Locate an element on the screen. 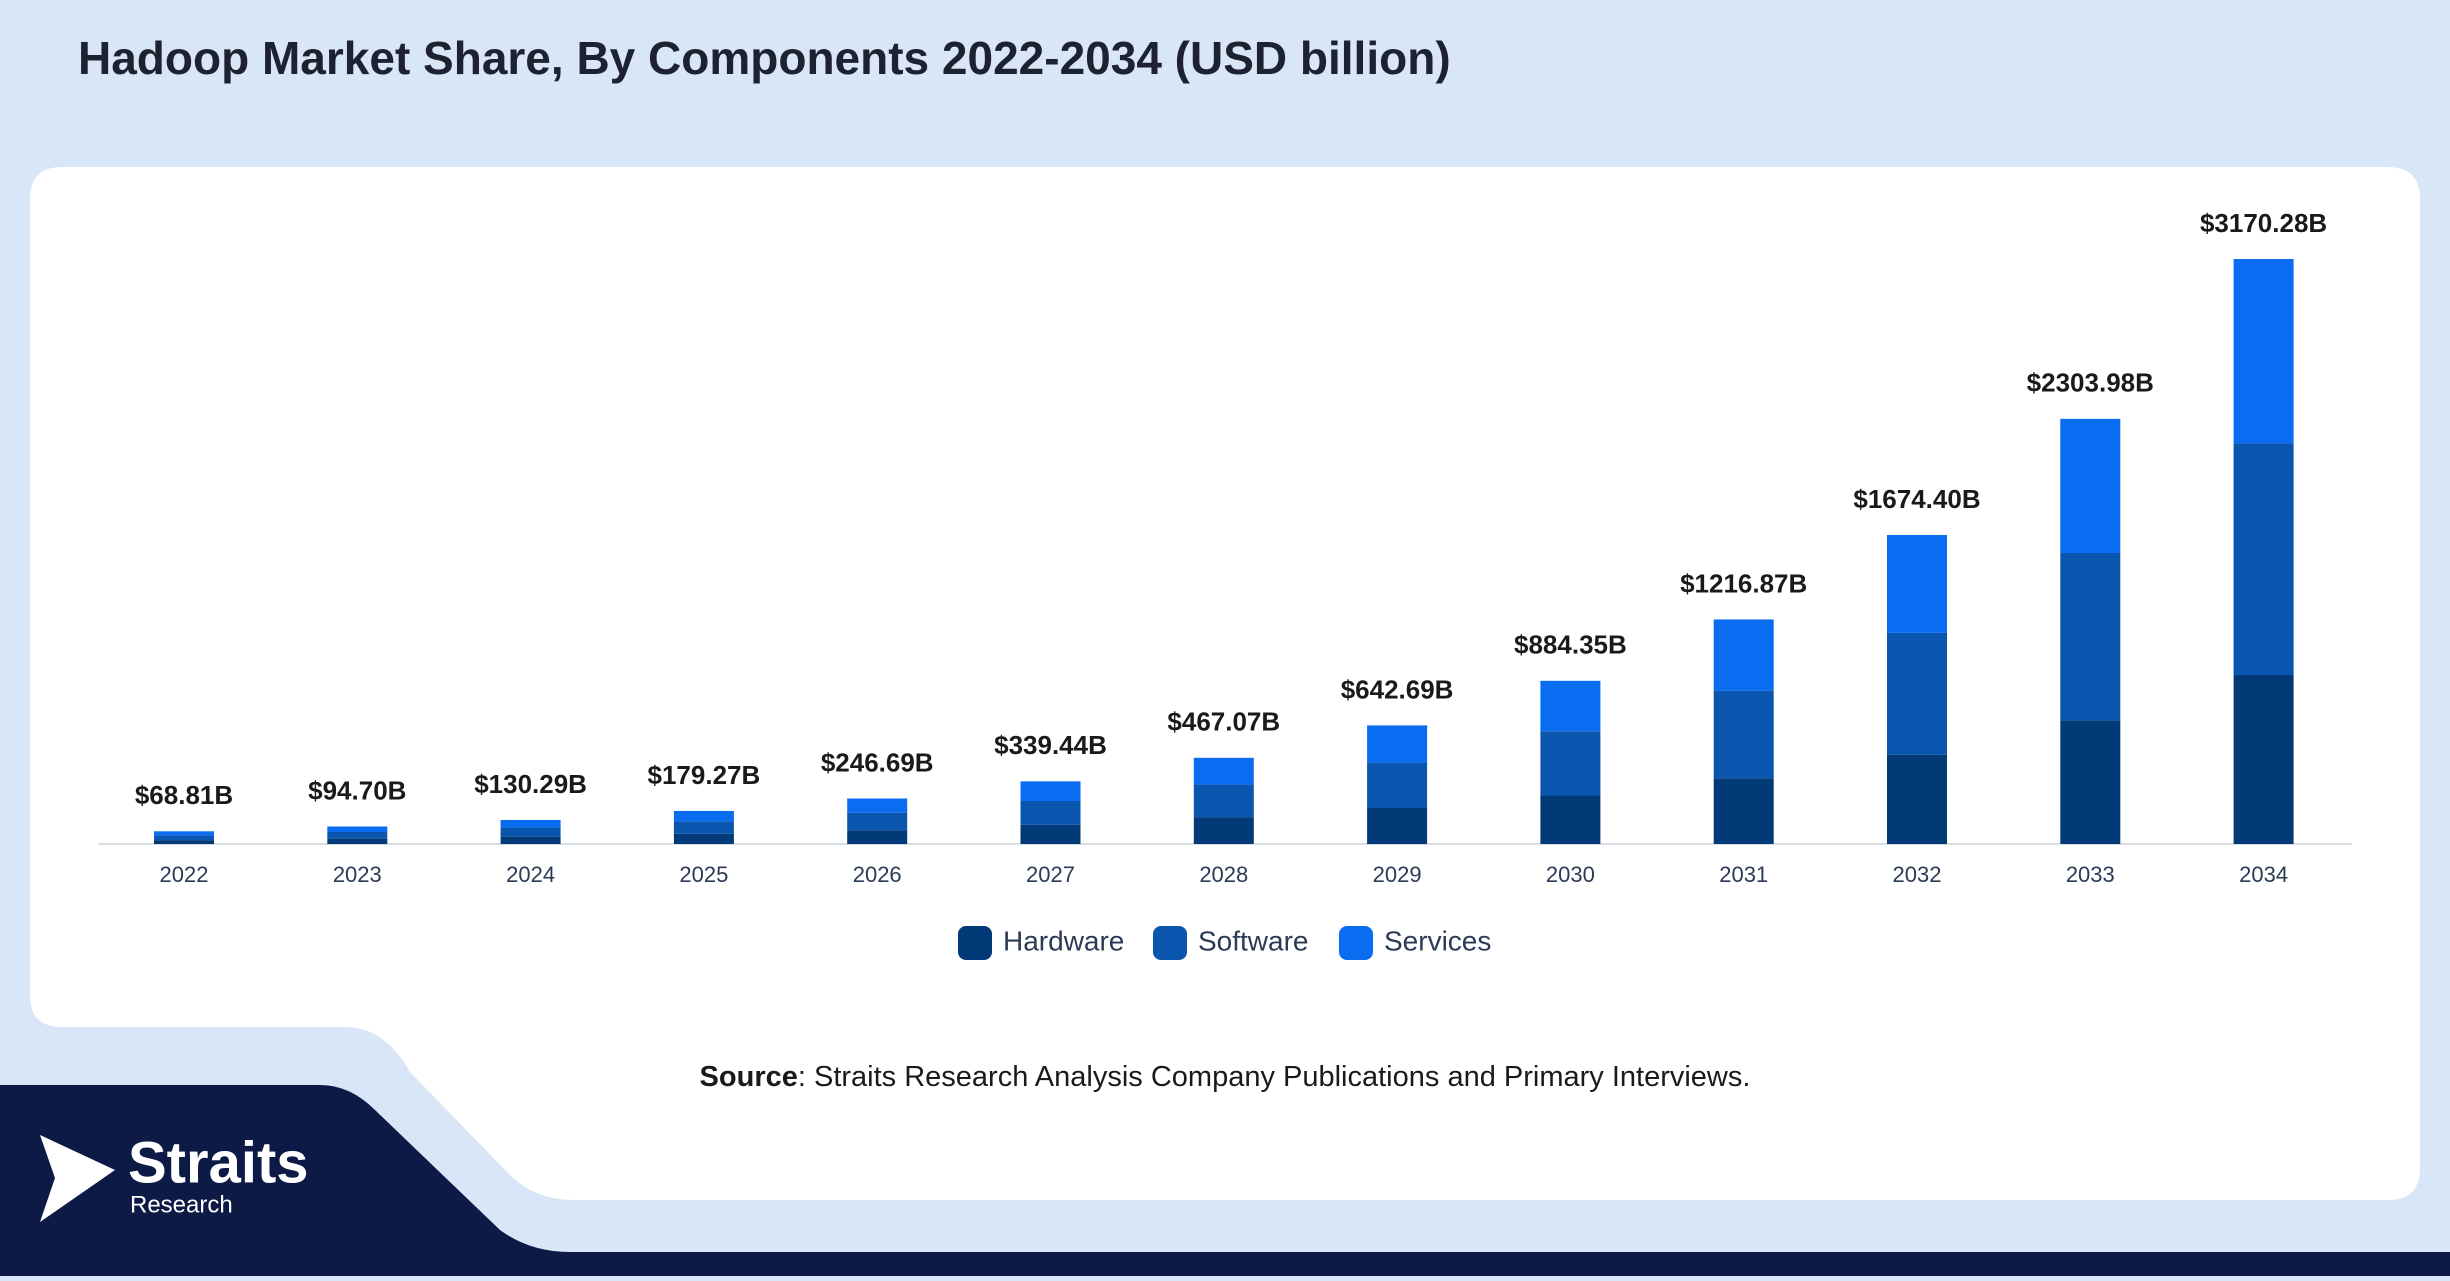 The image size is (2450, 1281). legend-label: Services is located at coordinates (1437, 940).